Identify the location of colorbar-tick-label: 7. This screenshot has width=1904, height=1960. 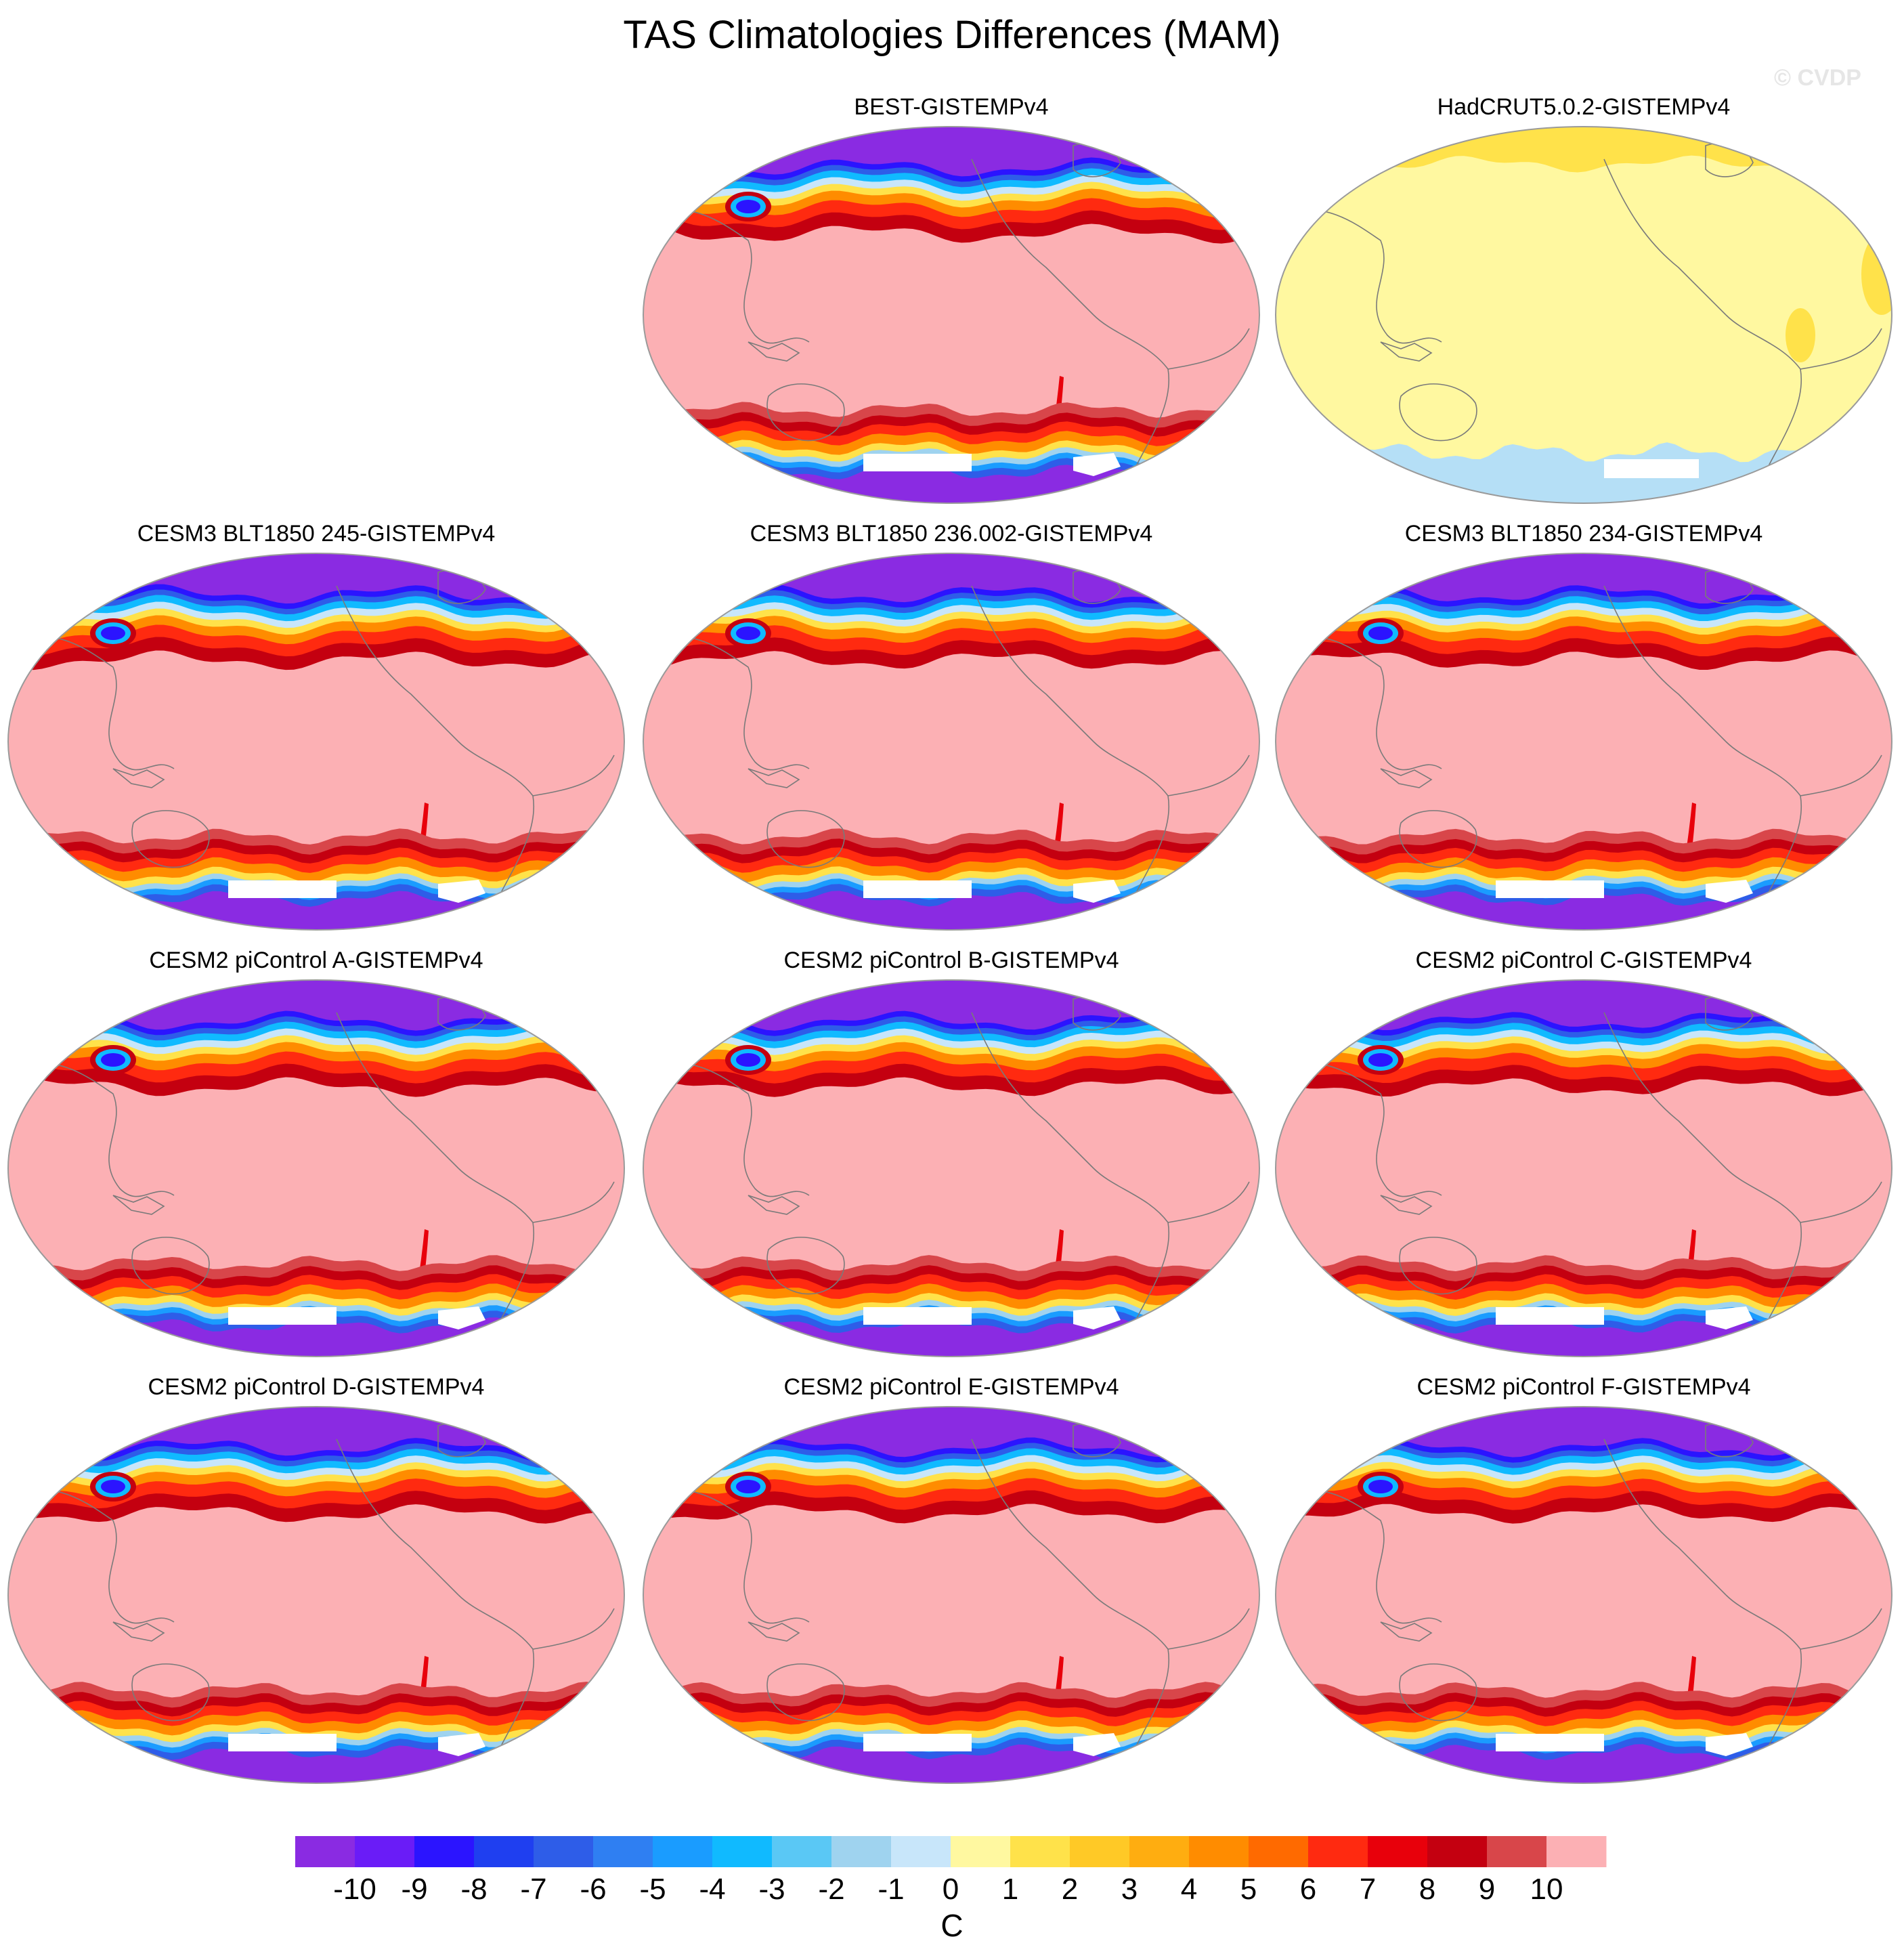
(1368, 1889).